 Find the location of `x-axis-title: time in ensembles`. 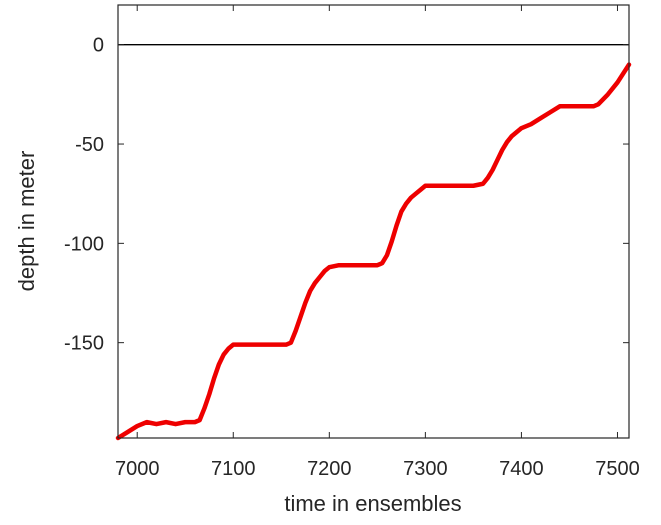

x-axis-title: time in ensembles is located at coordinates (372, 503).